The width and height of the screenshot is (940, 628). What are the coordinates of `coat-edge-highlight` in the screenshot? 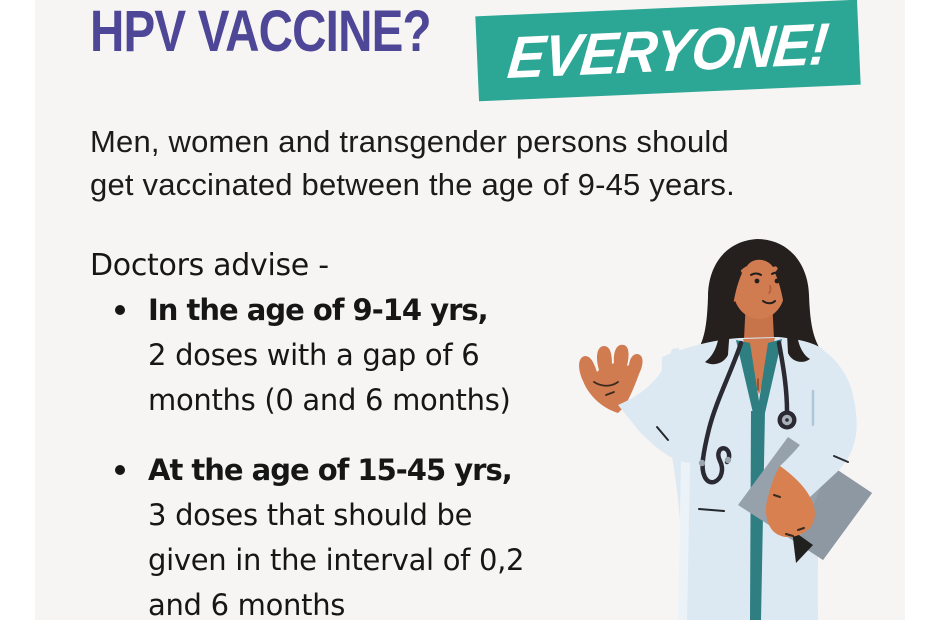 It's located at (684, 516).